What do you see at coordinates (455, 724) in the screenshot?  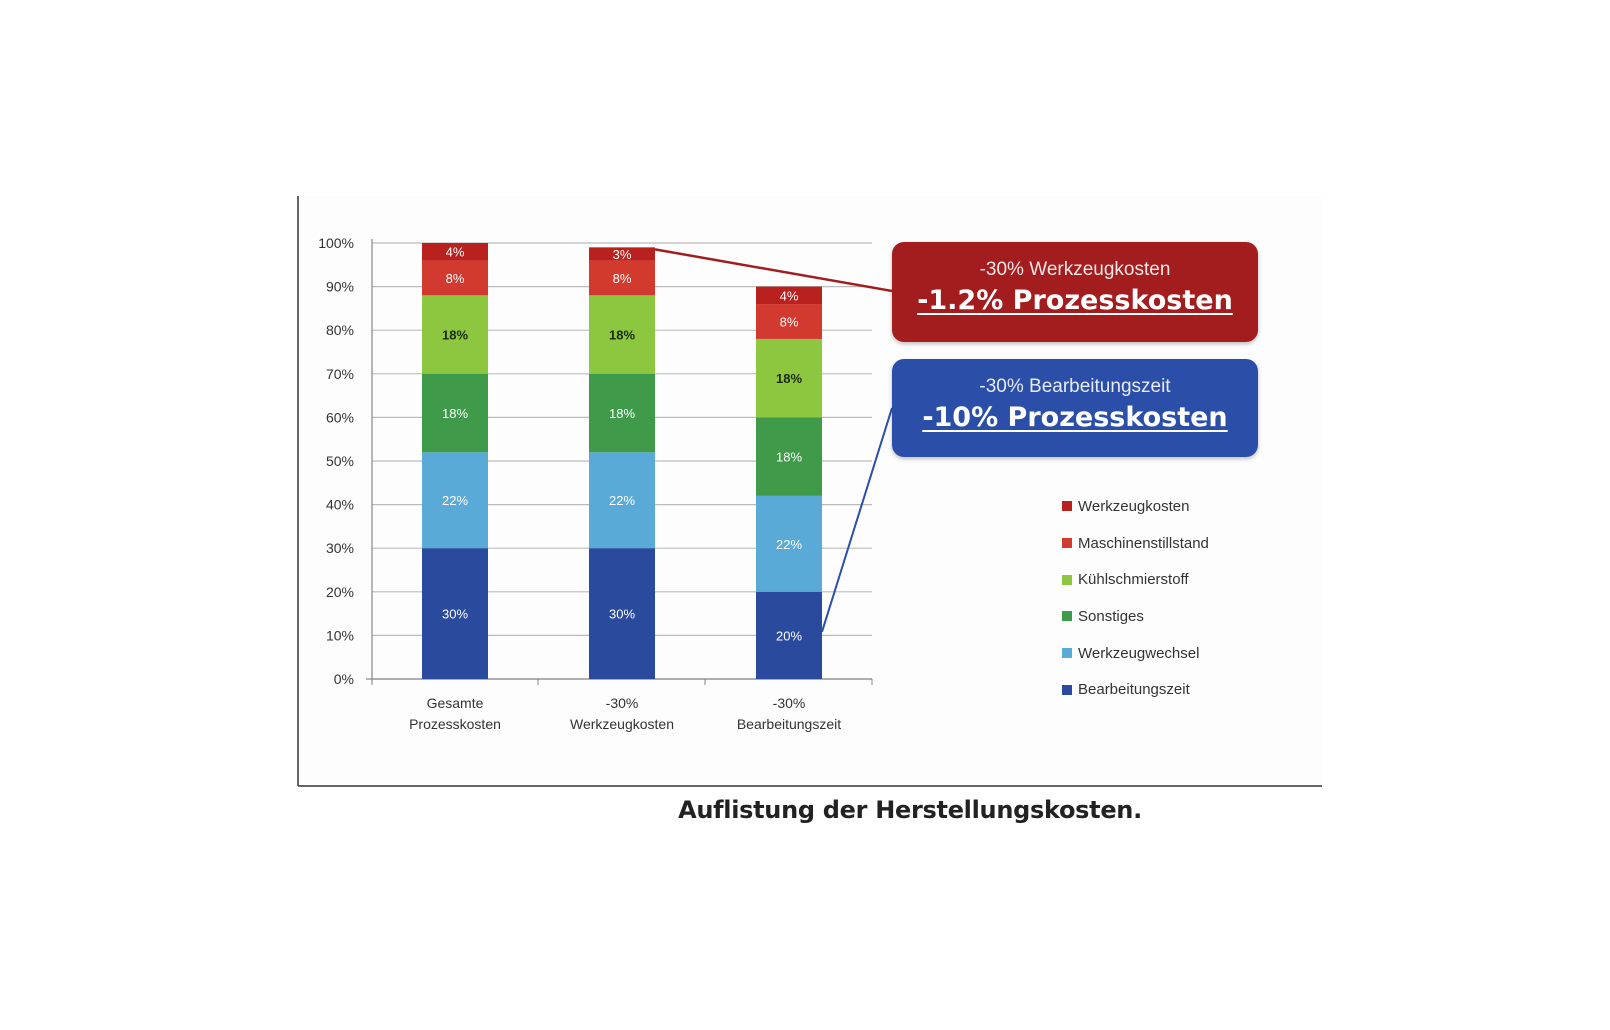 I see `x-tick-label: Prozesskosten` at bounding box center [455, 724].